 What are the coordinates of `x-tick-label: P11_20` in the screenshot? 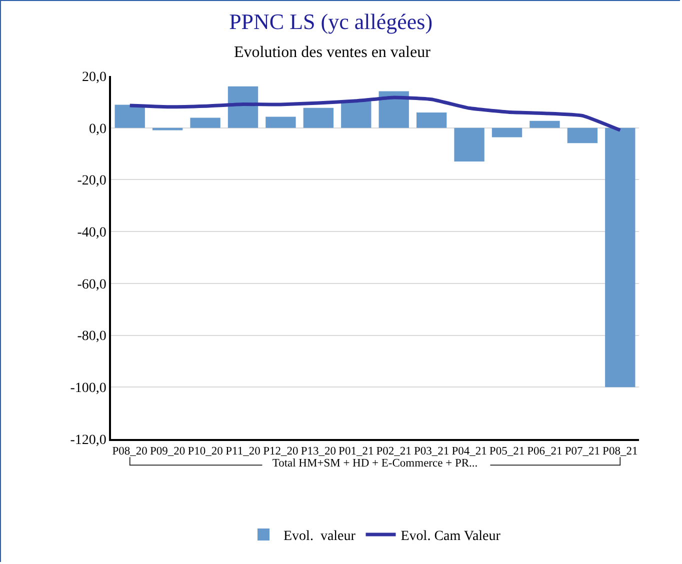 It's located at (243, 452).